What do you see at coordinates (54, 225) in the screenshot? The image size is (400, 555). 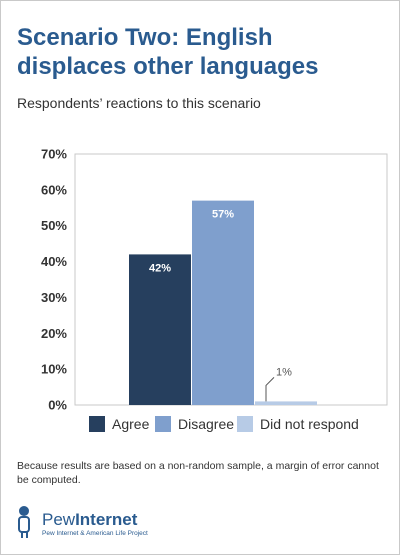 I see `y-tick-label: 50%` at bounding box center [54, 225].